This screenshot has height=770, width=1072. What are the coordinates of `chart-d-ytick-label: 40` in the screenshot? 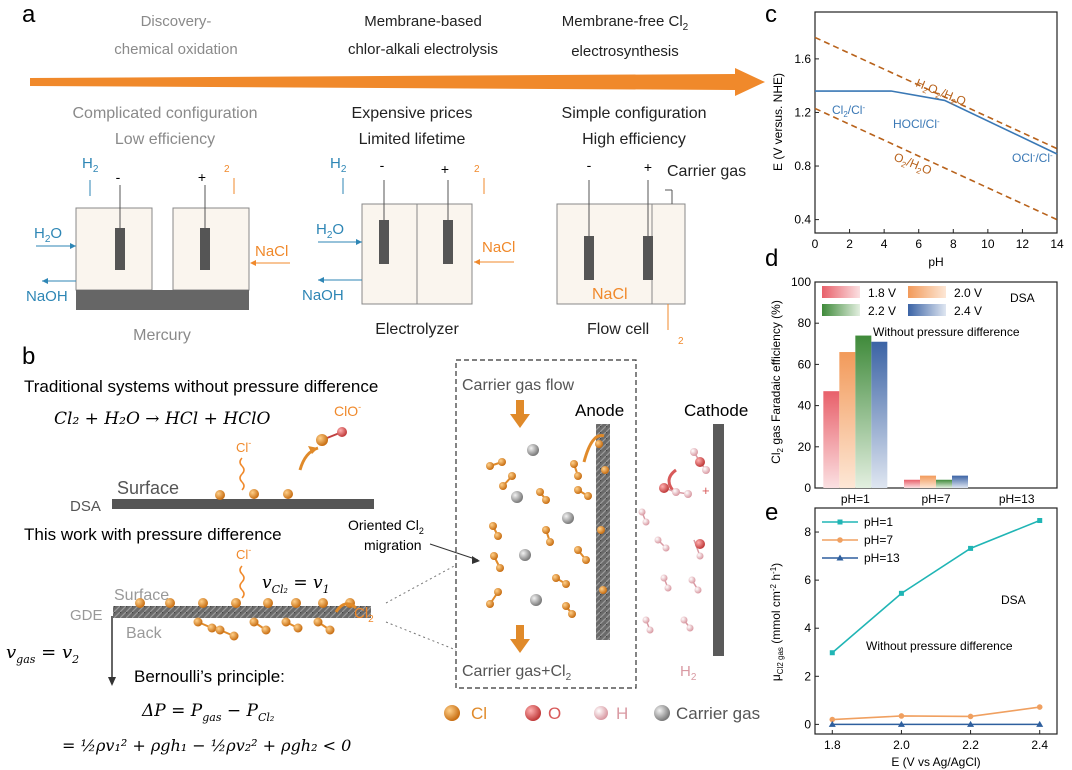 It's located at (805, 406).